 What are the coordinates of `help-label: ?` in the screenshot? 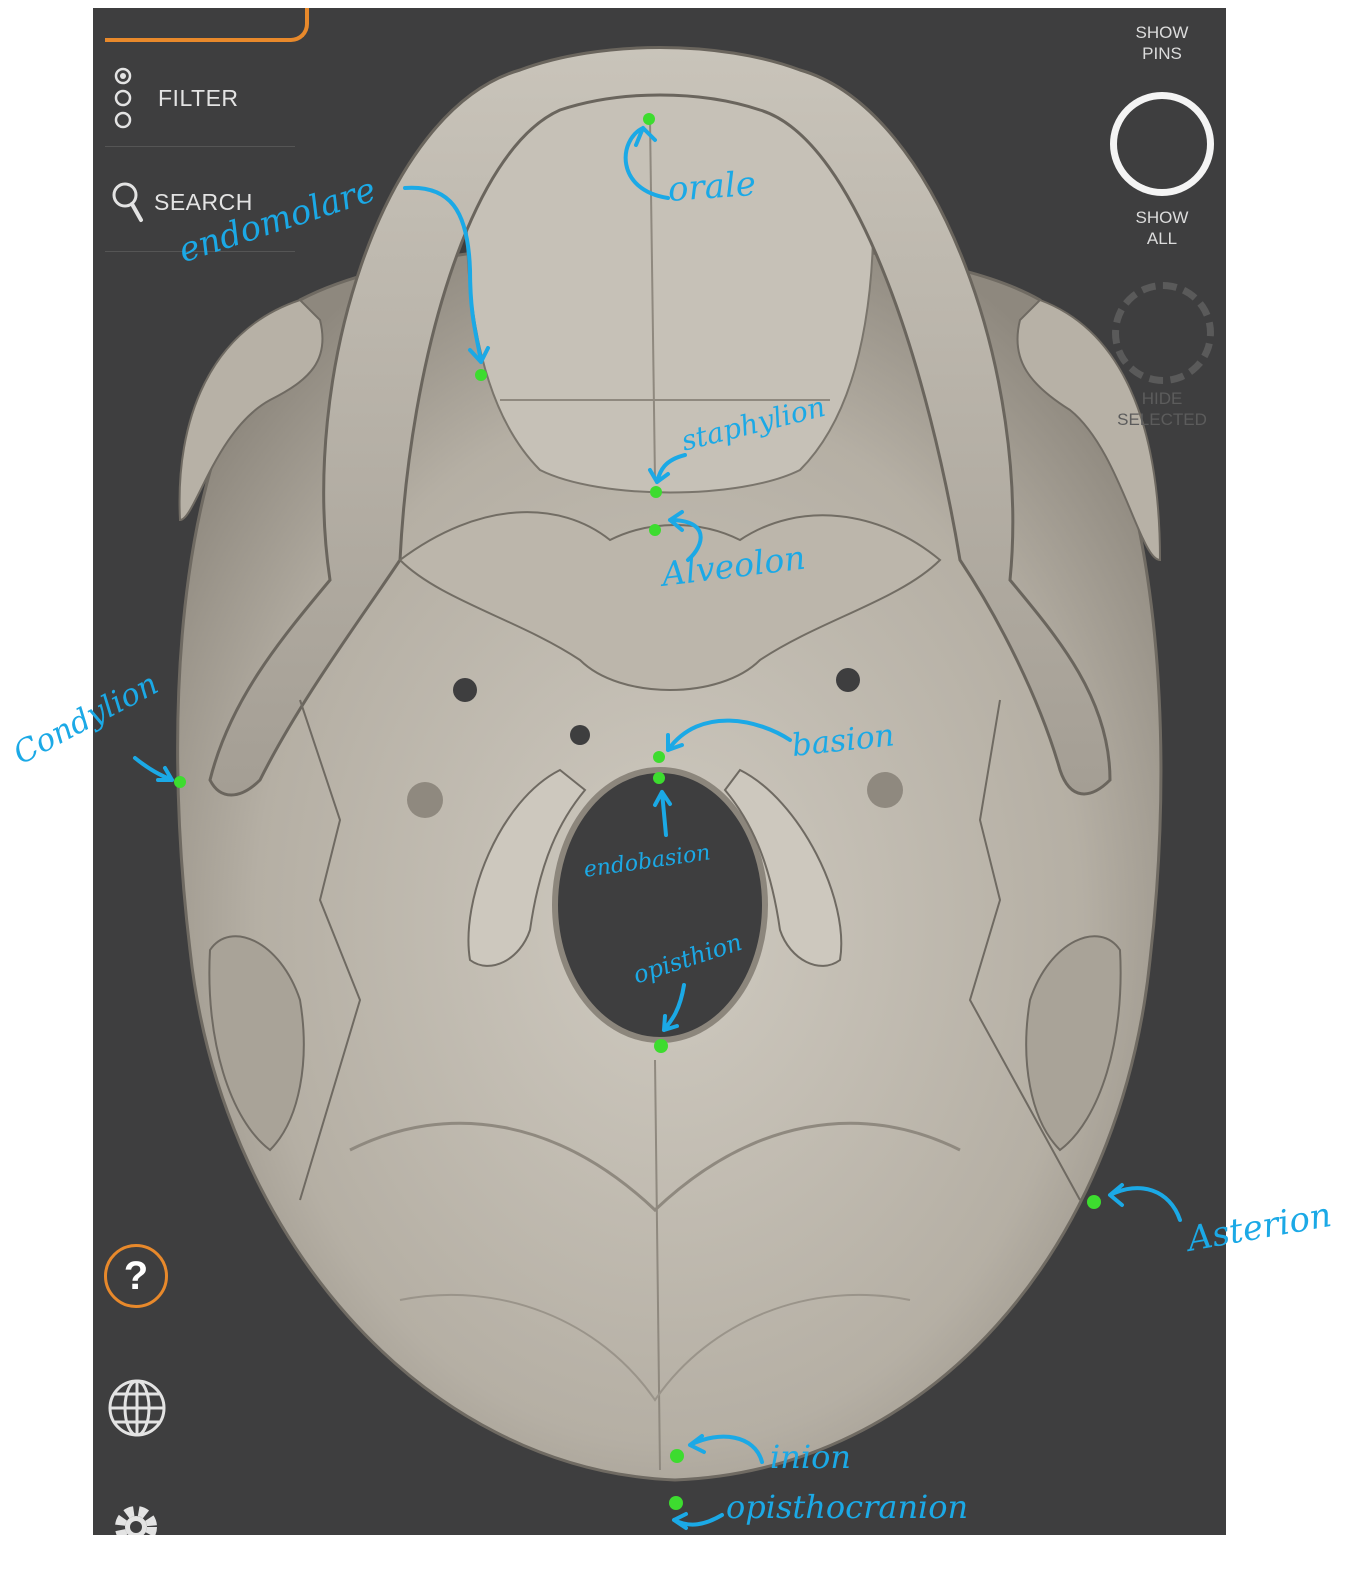 It's located at (136, 1275).